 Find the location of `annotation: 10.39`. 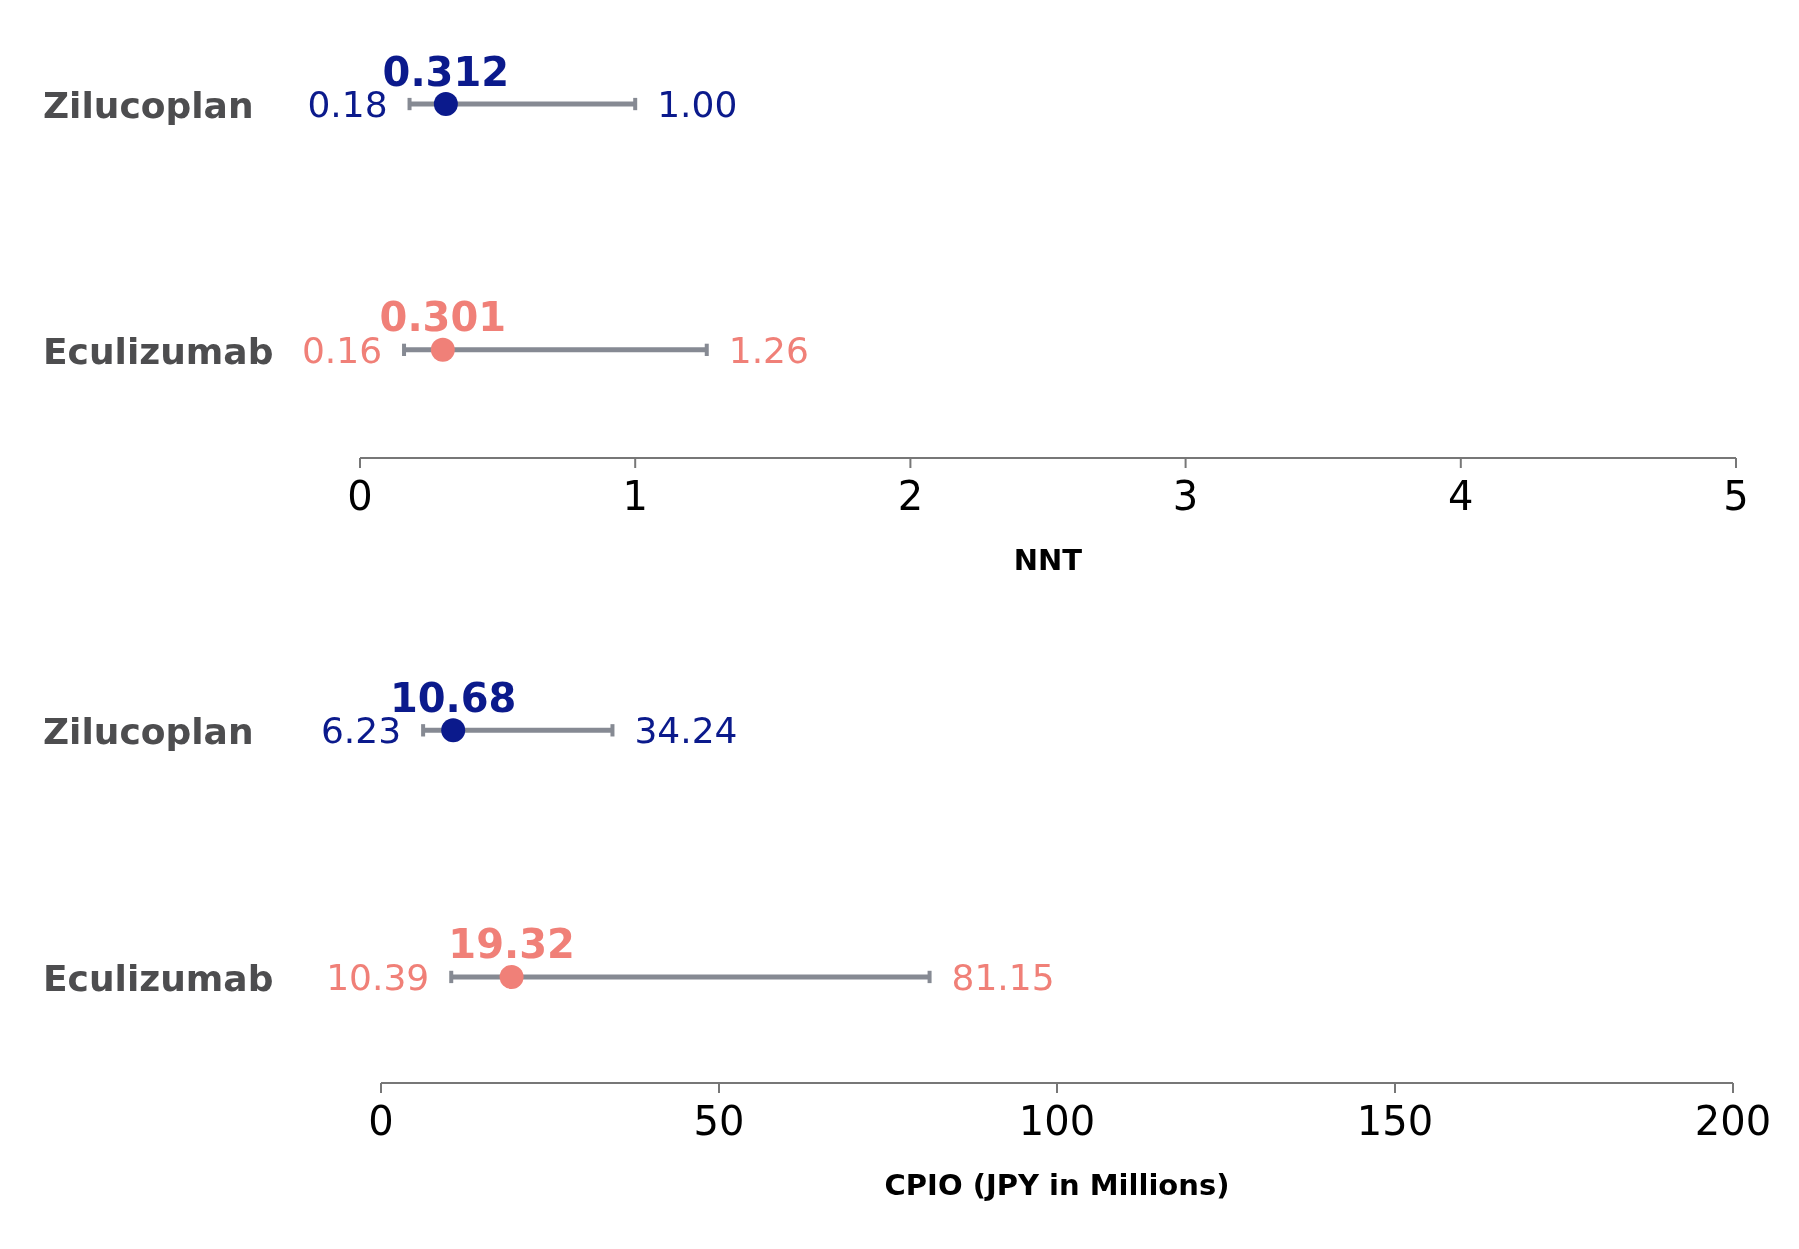

annotation: 10.39 is located at coordinates (378, 977).